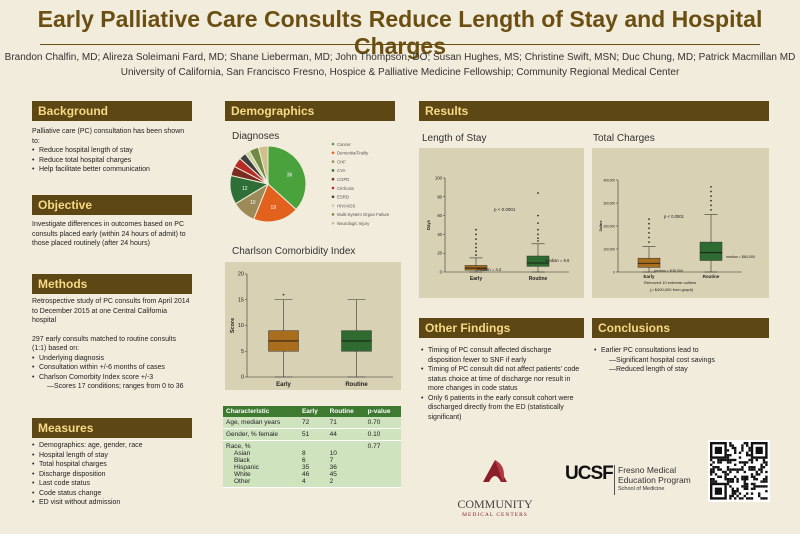 Image resolution: width=800 pixels, height=534 pixels. Describe the element at coordinates (294, 251) in the screenshot. I see `charlson-title: Charlson Comorbidity Index` at that location.